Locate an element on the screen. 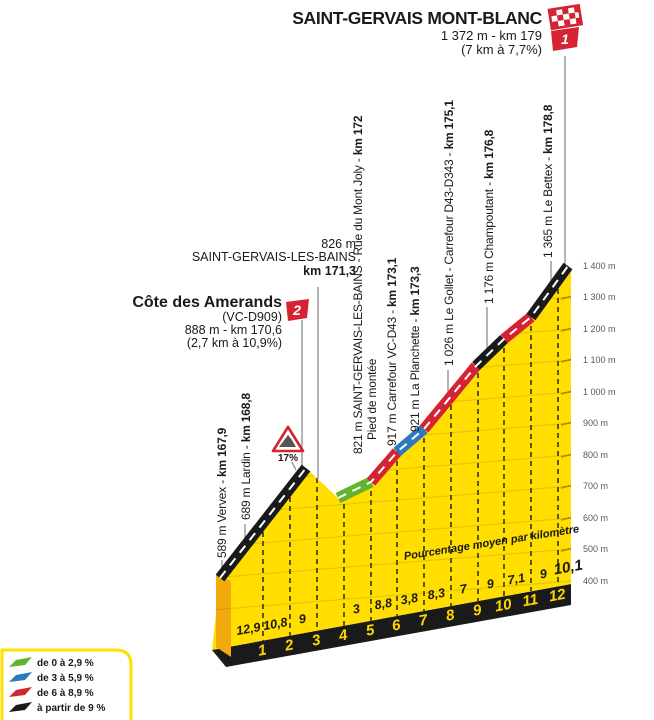  elevation-tick: 900 m is located at coordinates (595, 423).